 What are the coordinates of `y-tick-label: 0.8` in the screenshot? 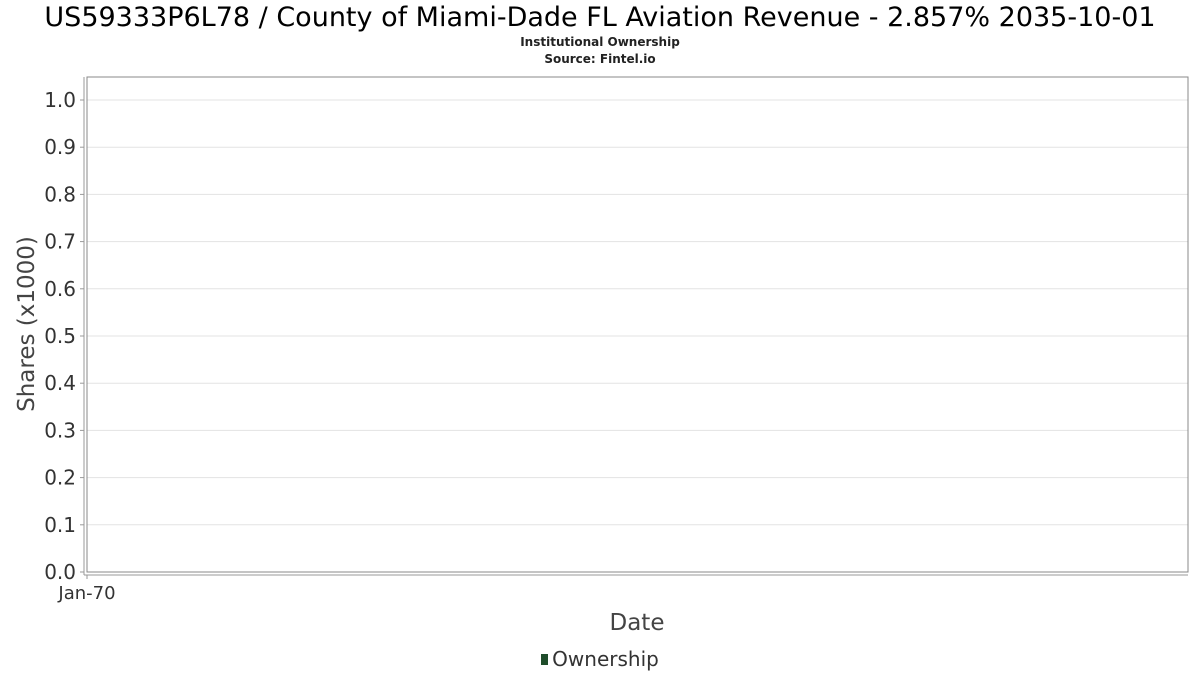 It's located at (60, 194).